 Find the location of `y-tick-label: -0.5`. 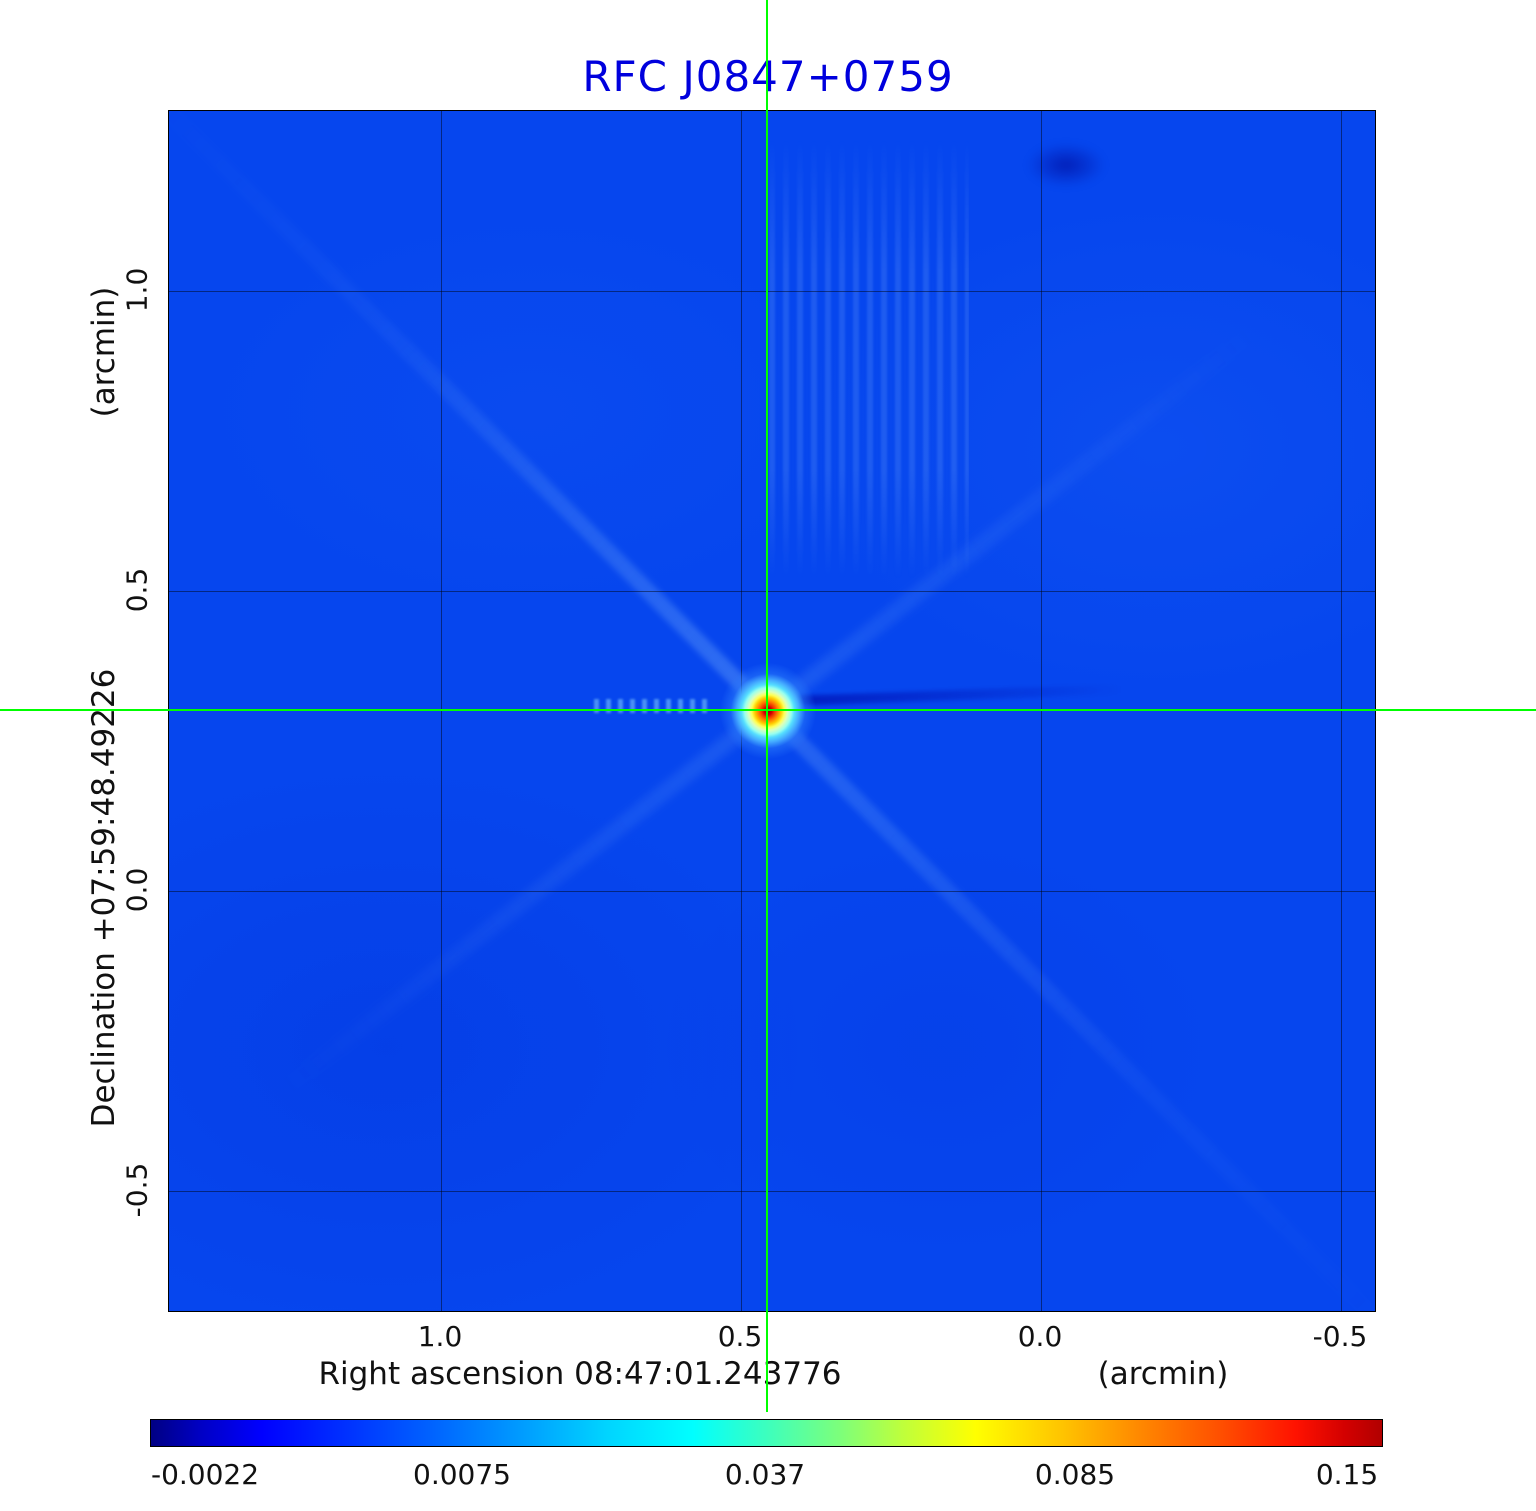

y-tick-label: -0.5 is located at coordinates (137, 1190).